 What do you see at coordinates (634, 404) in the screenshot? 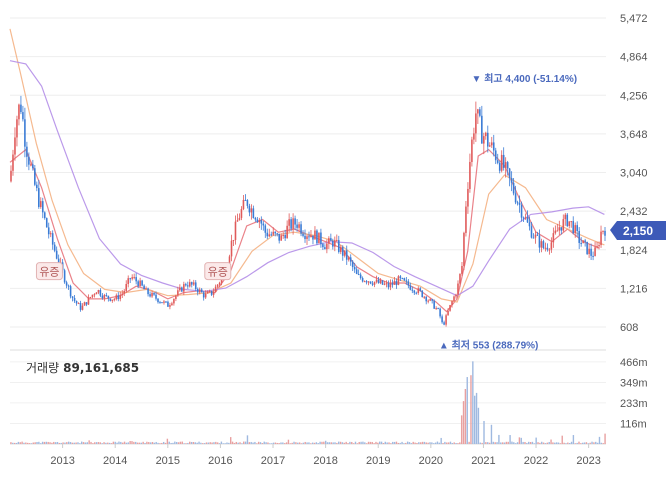
I see `volume-tick-label: 233m` at bounding box center [634, 404].